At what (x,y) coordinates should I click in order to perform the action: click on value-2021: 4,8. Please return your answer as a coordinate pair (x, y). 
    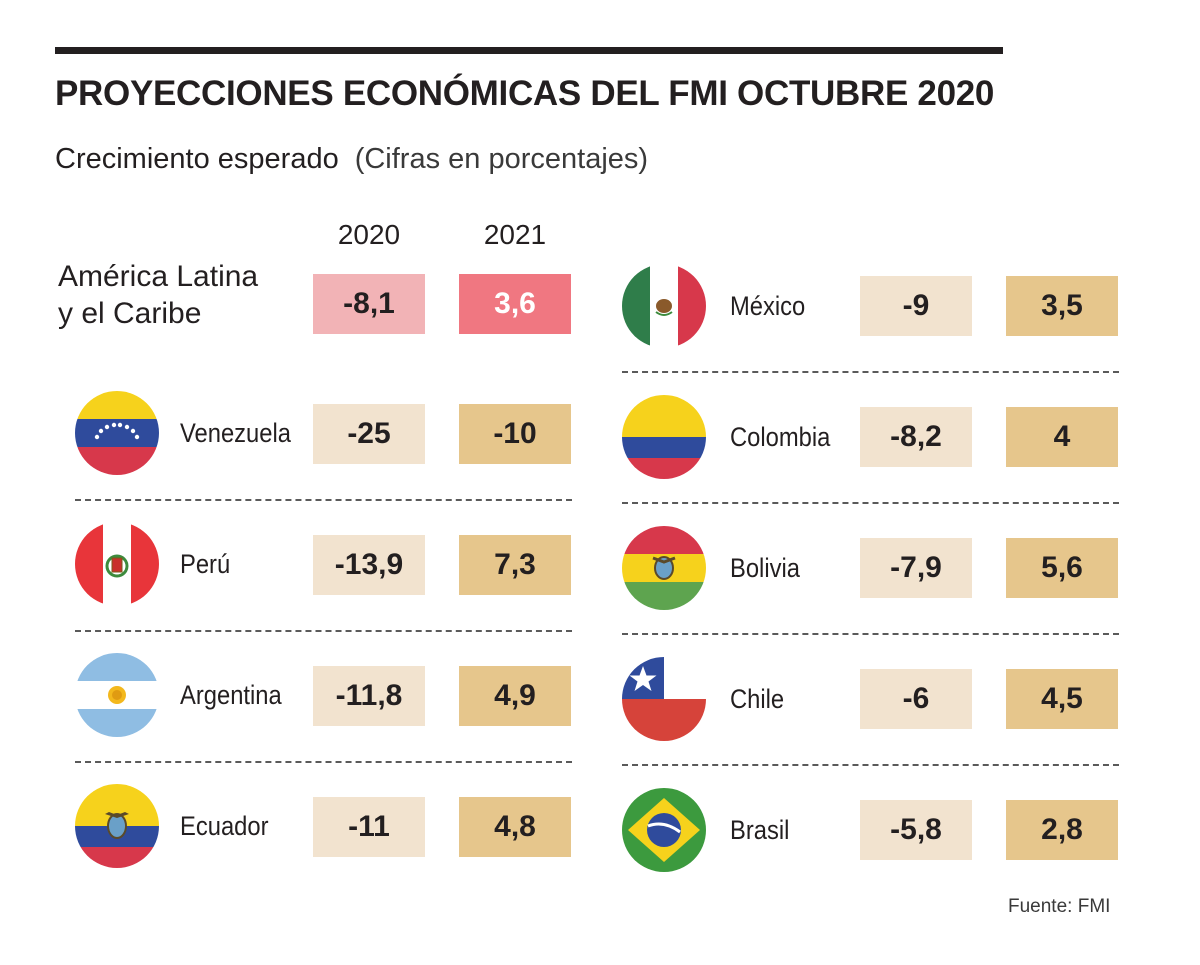
    Looking at the image, I should click on (515, 827).